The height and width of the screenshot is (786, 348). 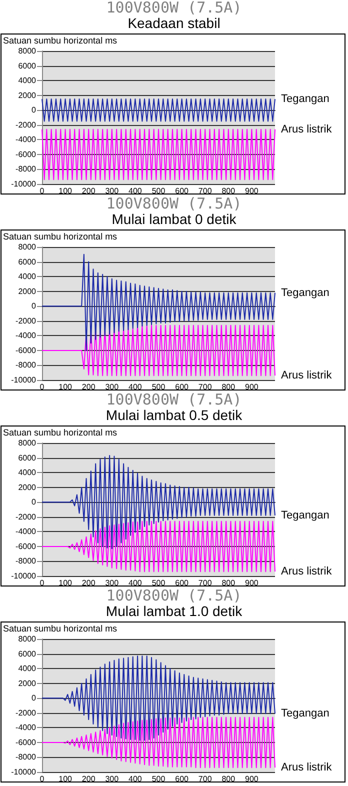 What do you see at coordinates (175, 611) in the screenshot?
I see `chart-subtitle: Mulai lambat 1.0 detik` at bounding box center [175, 611].